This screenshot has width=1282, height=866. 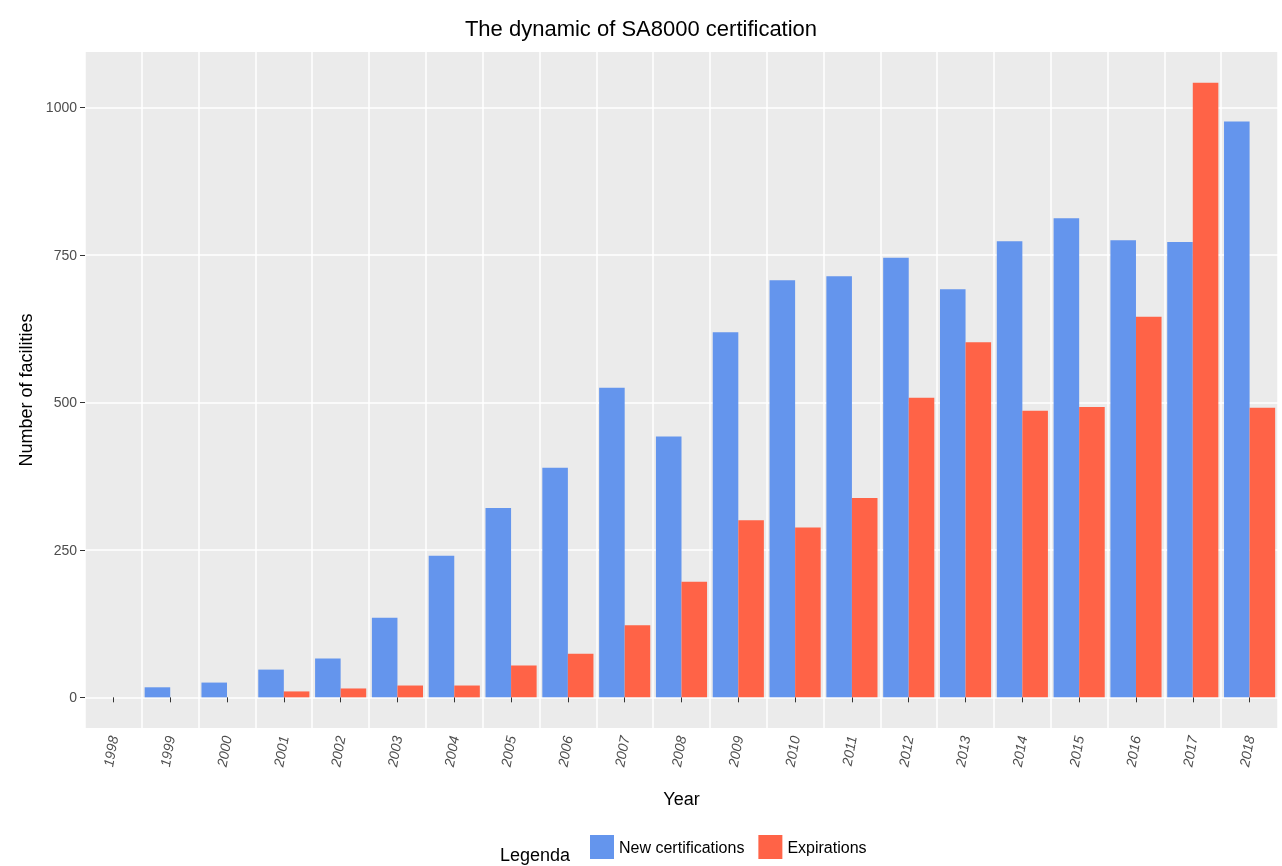 What do you see at coordinates (61, 107) in the screenshot?
I see `y-tick-label: 1000` at bounding box center [61, 107].